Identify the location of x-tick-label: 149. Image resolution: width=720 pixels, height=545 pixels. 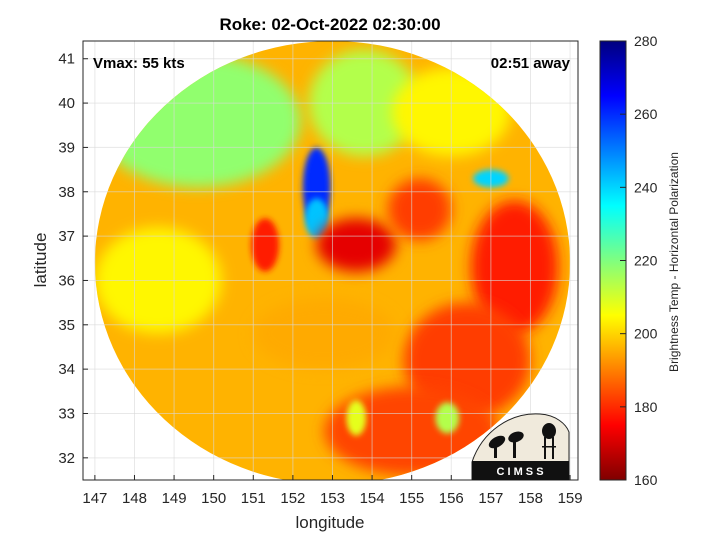
(174, 498).